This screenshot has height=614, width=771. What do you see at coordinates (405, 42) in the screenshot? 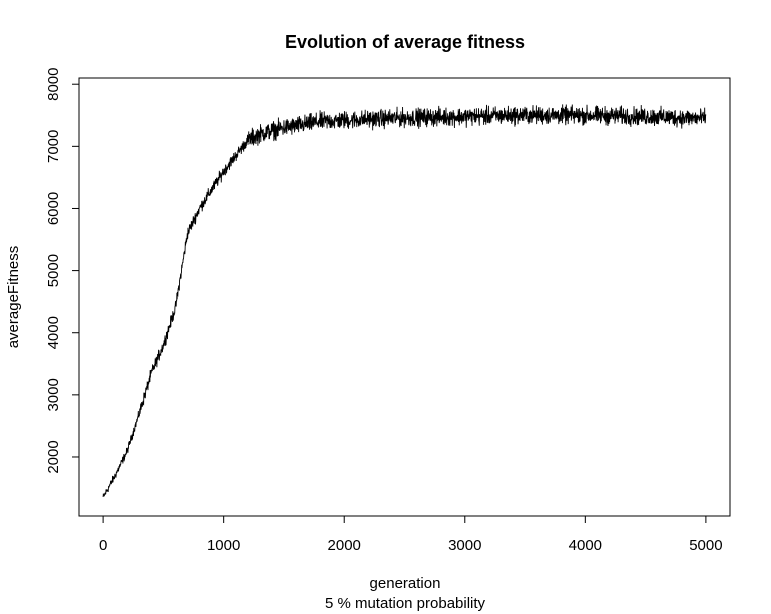
I see `chart-title: Evolution of average fitness` at bounding box center [405, 42].